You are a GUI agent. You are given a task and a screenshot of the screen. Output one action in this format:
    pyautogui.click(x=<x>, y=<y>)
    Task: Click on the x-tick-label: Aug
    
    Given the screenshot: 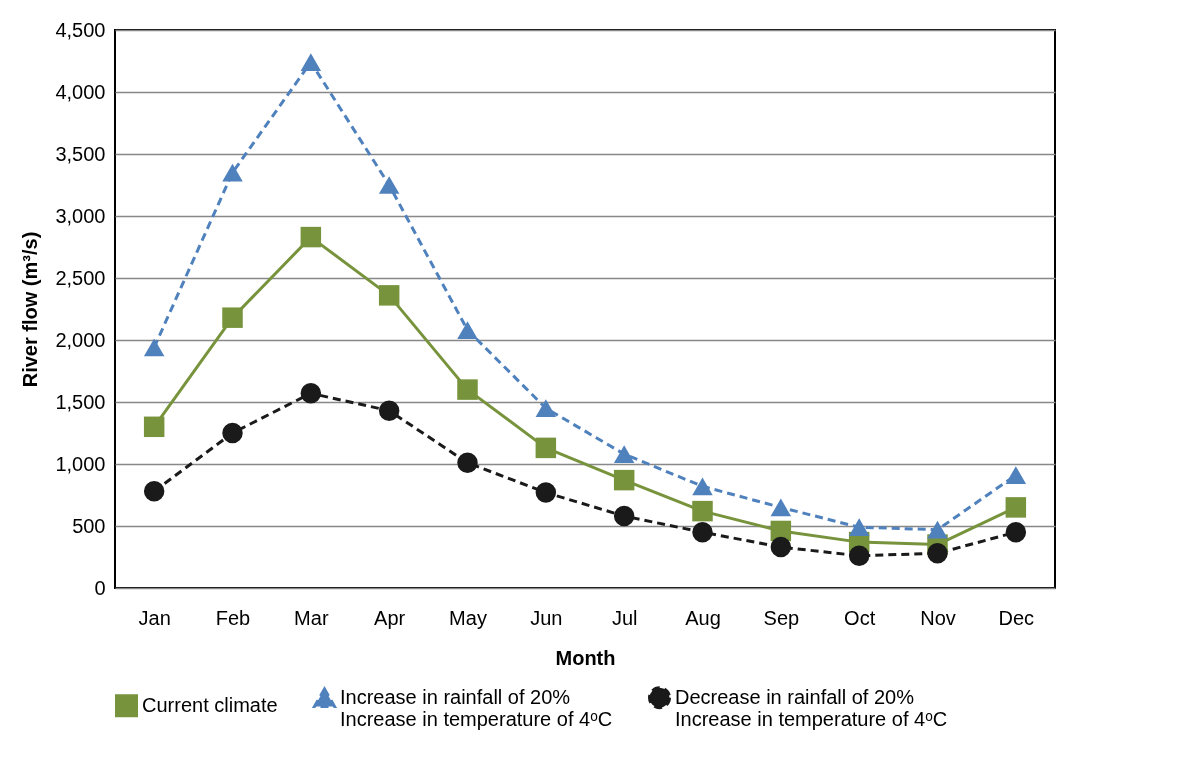 What is the action you would take?
    pyautogui.click(x=703, y=617)
    